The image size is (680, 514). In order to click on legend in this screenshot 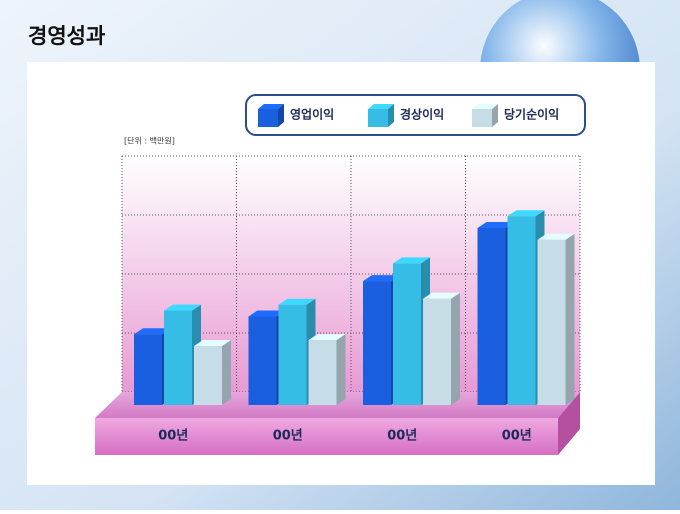, I will do `click(415, 115)`.